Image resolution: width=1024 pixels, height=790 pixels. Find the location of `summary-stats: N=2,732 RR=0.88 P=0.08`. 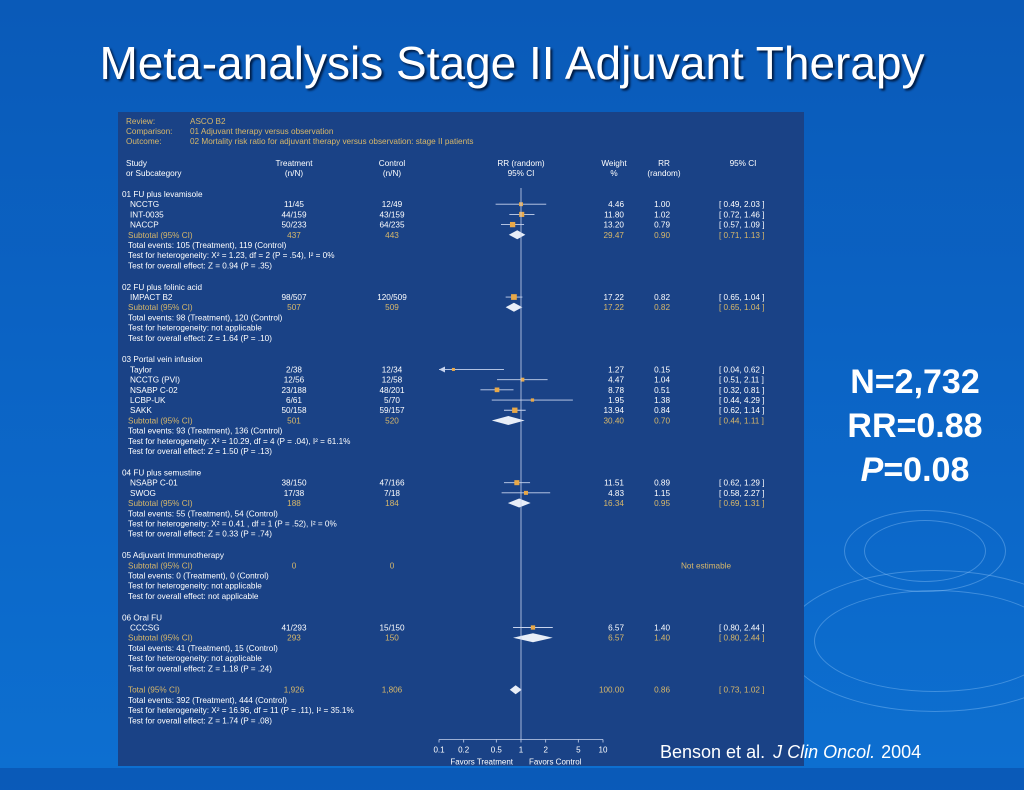

summary-stats: N=2,732 RR=0.88 P=0.08 is located at coordinates (915, 426).